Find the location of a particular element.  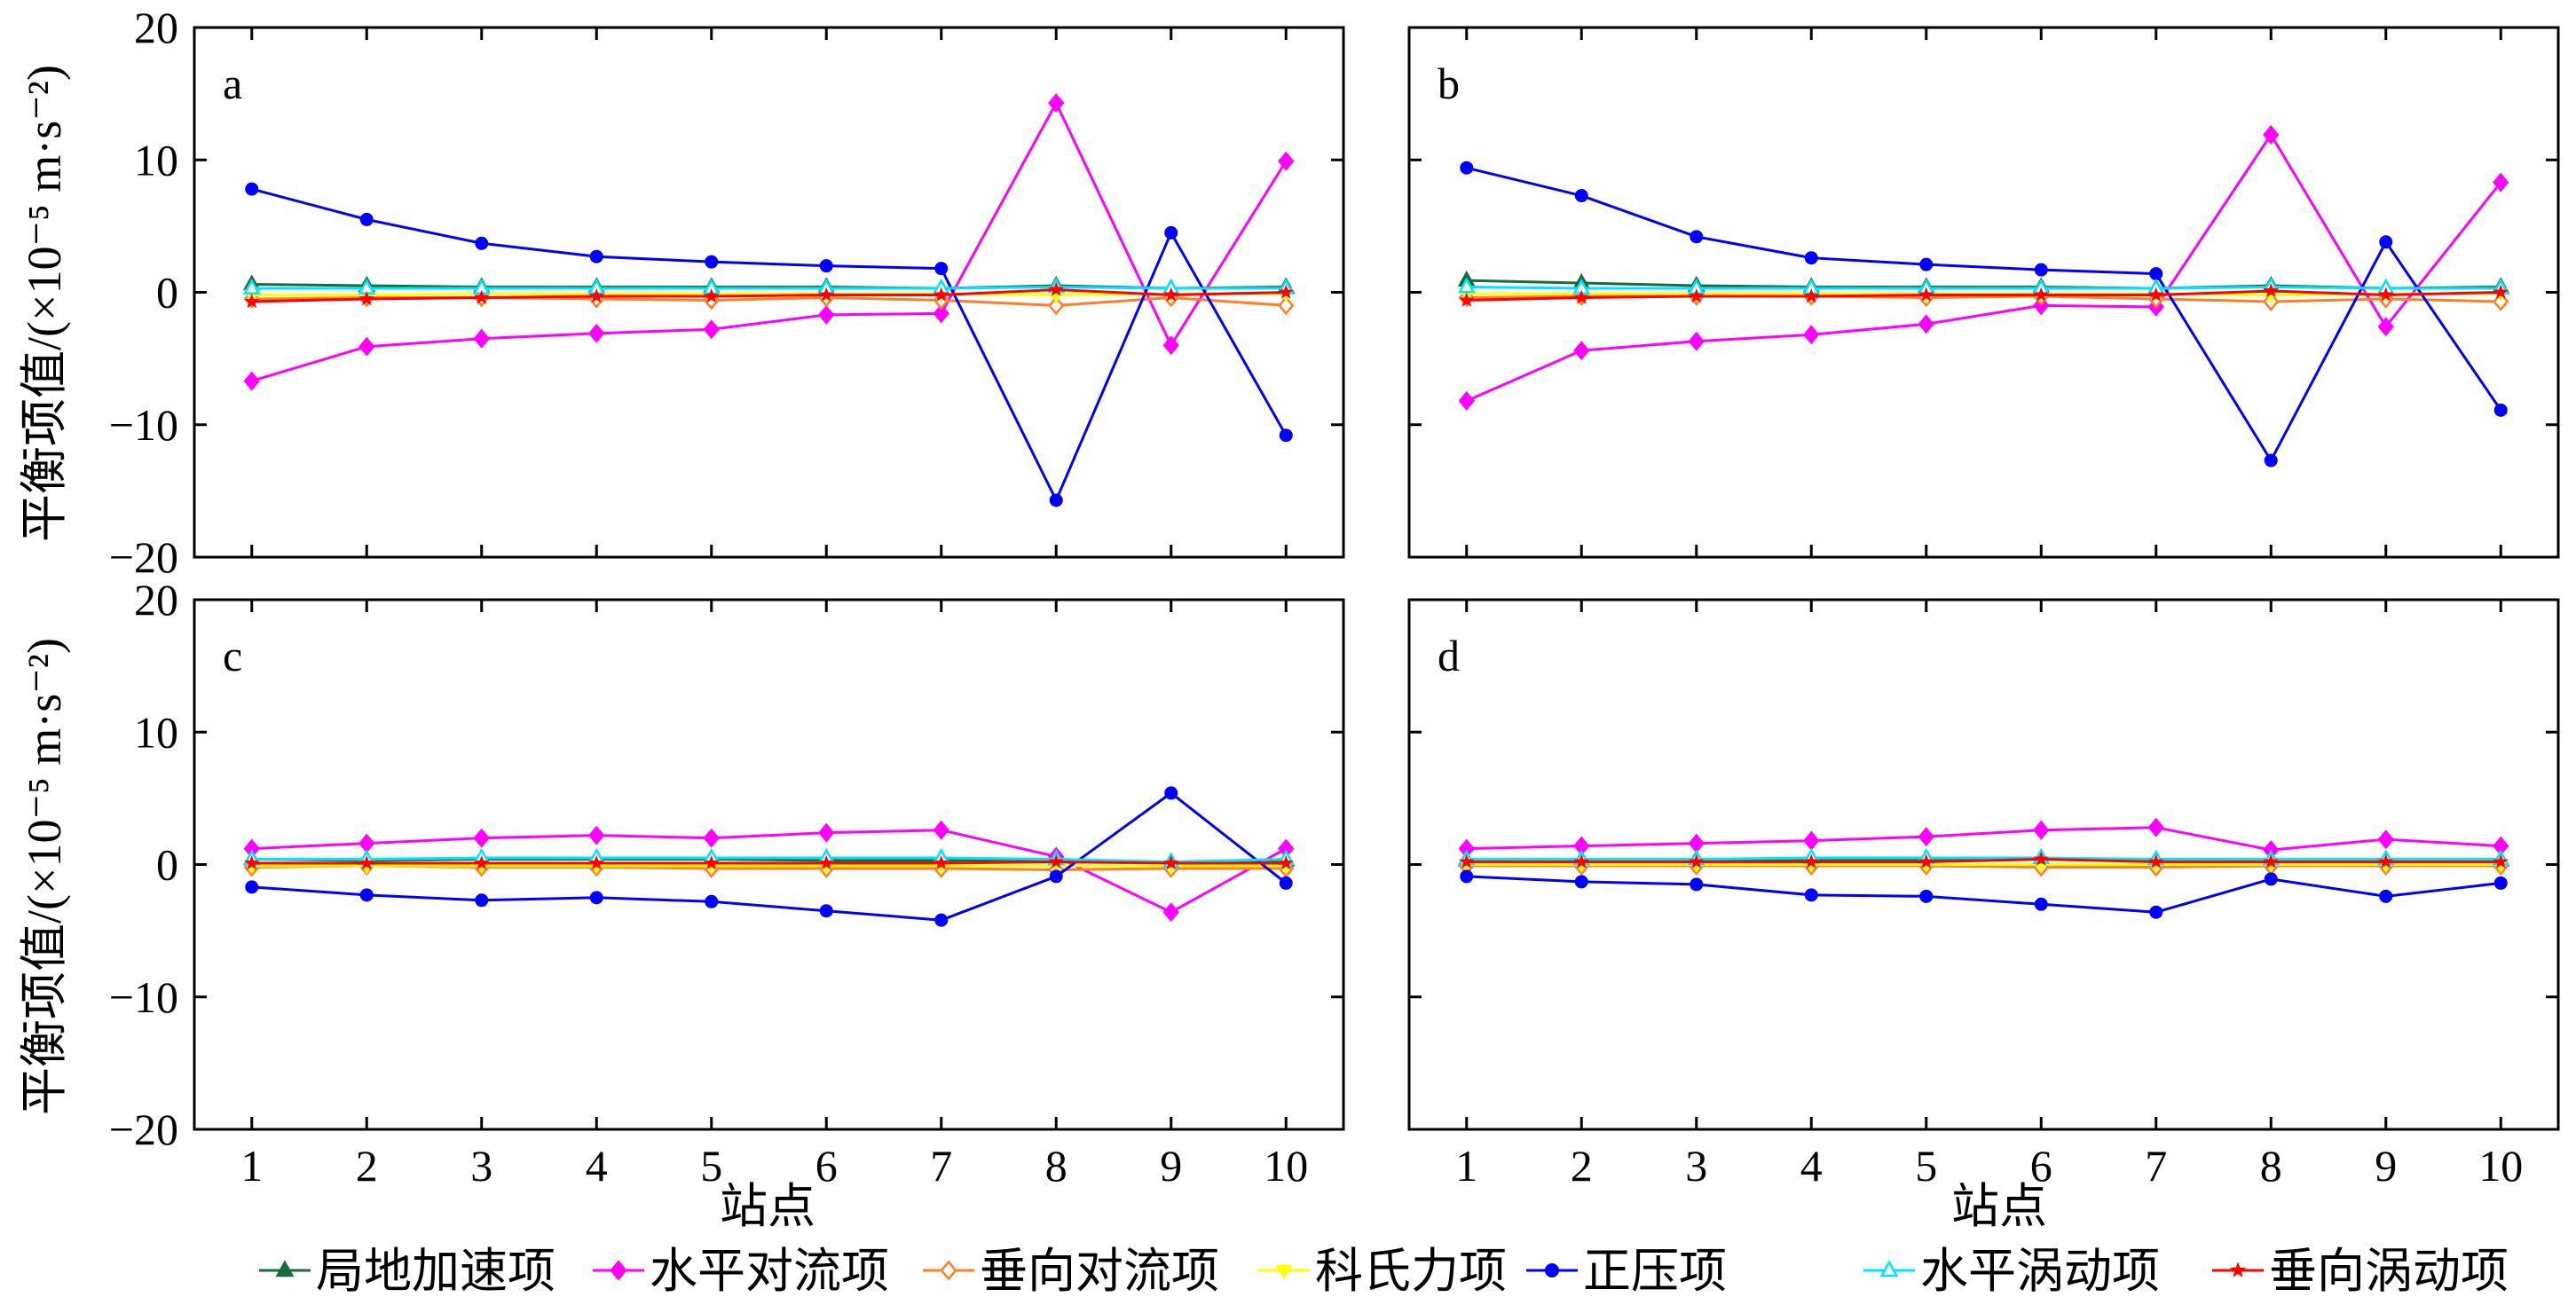

series-垂向涡动项 is located at coordinates (1984, 860).